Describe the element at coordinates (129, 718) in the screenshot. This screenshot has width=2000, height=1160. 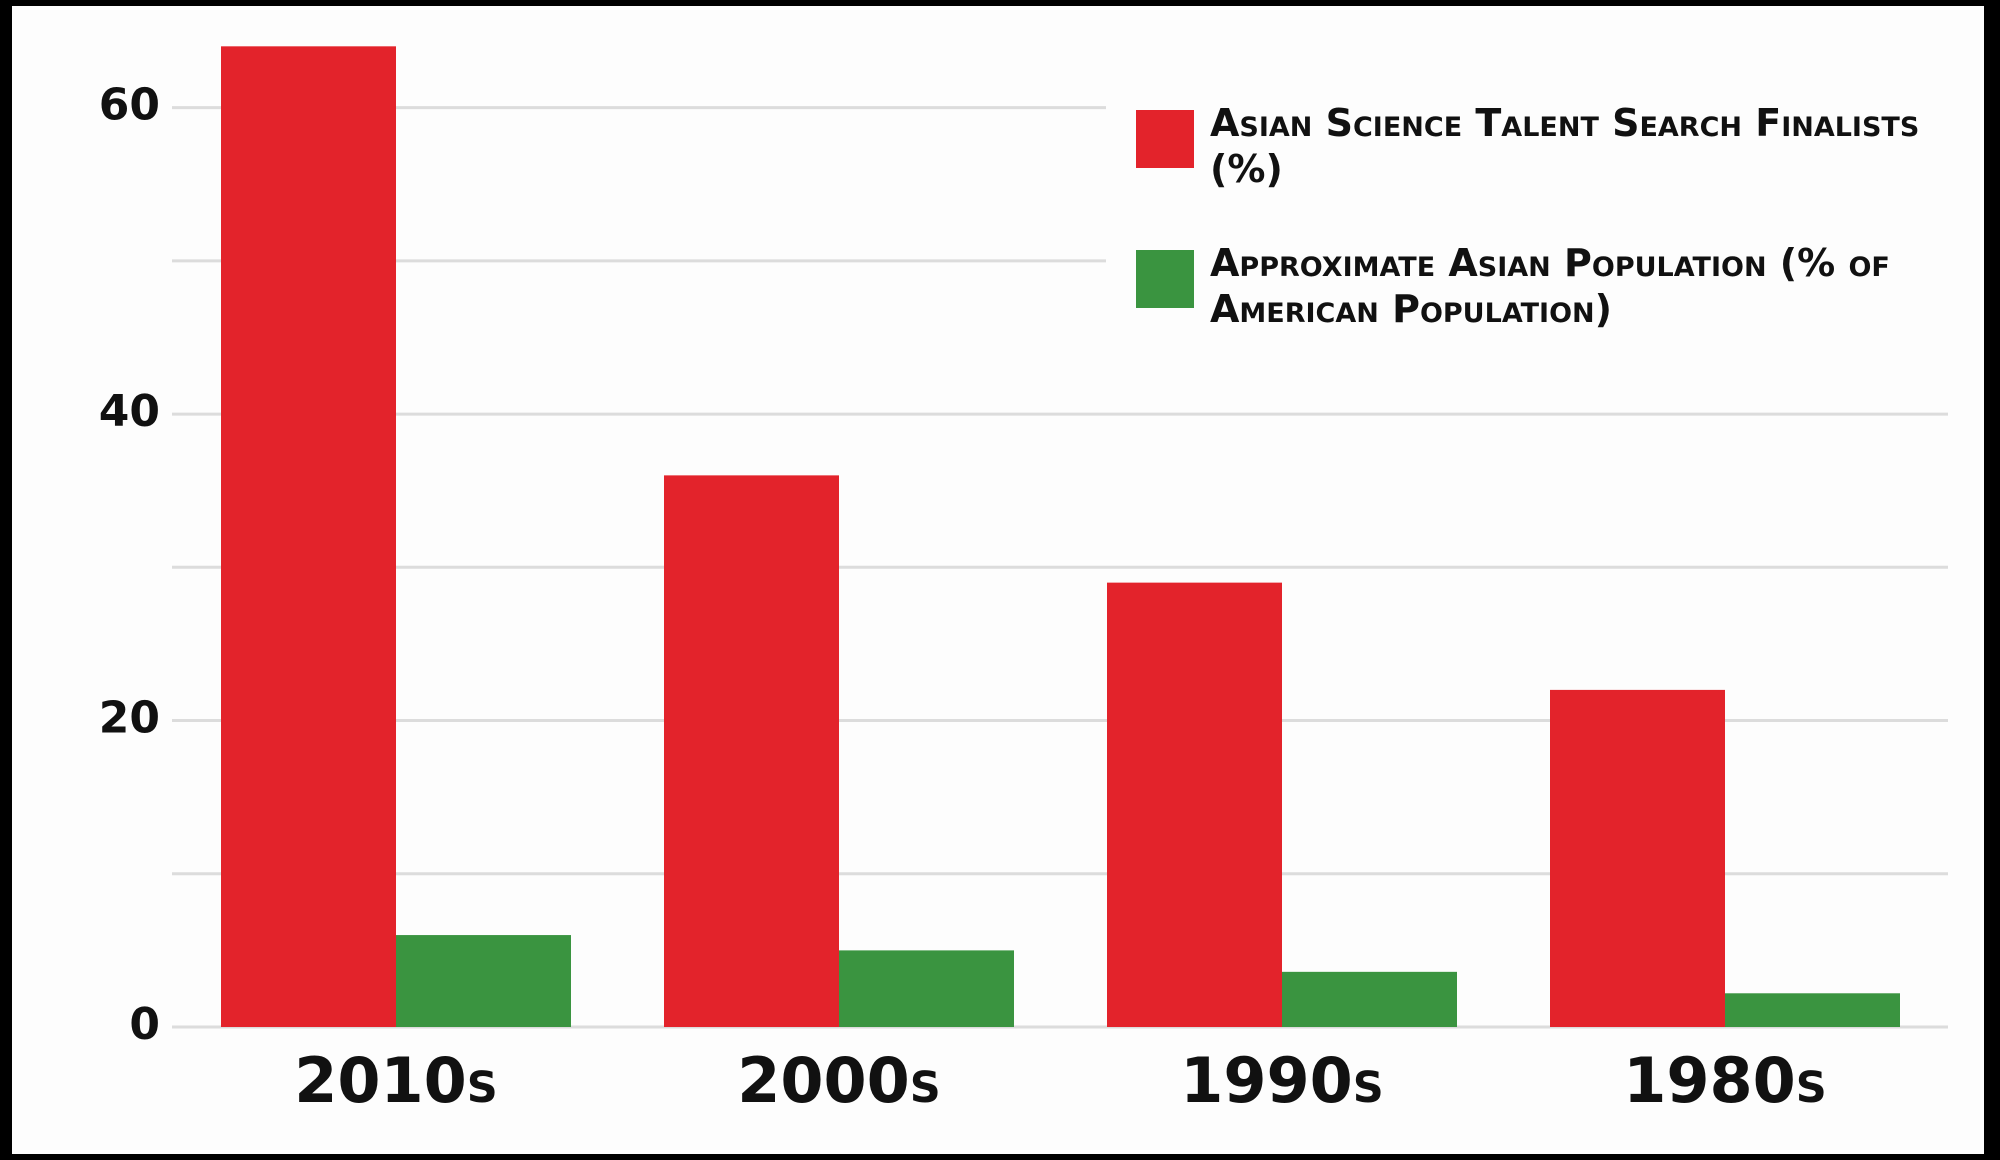
I see `y-tick-label: 20` at that location.